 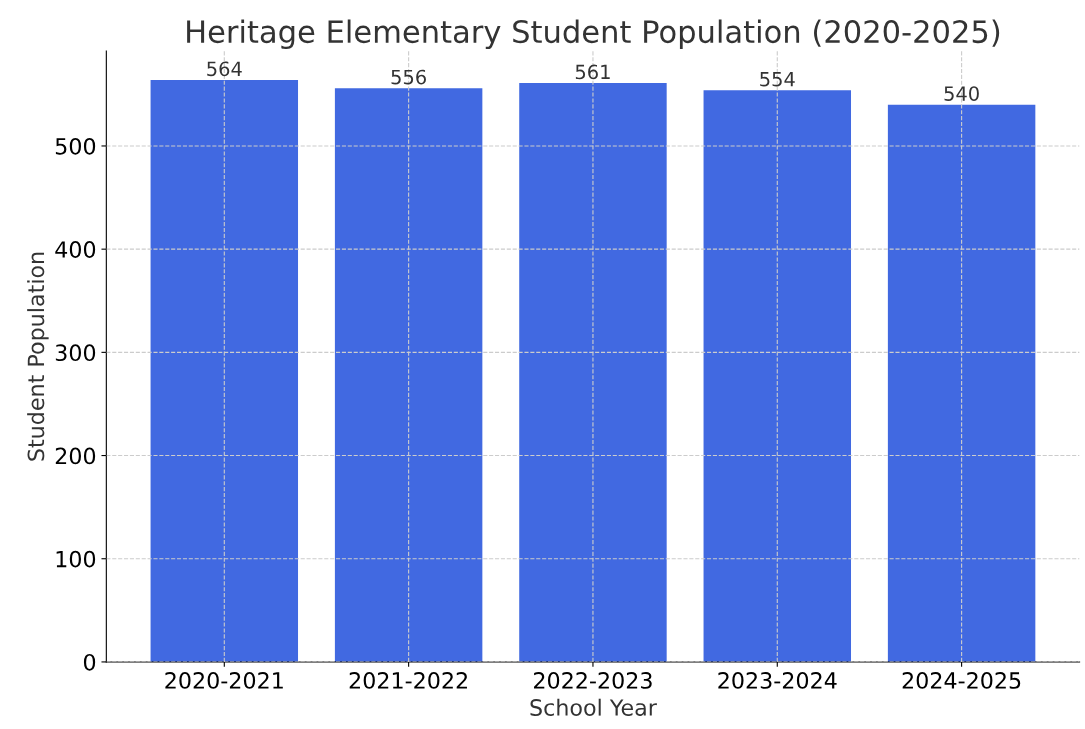 I want to click on x-tick-label: 2023-2024, so click(x=777, y=680).